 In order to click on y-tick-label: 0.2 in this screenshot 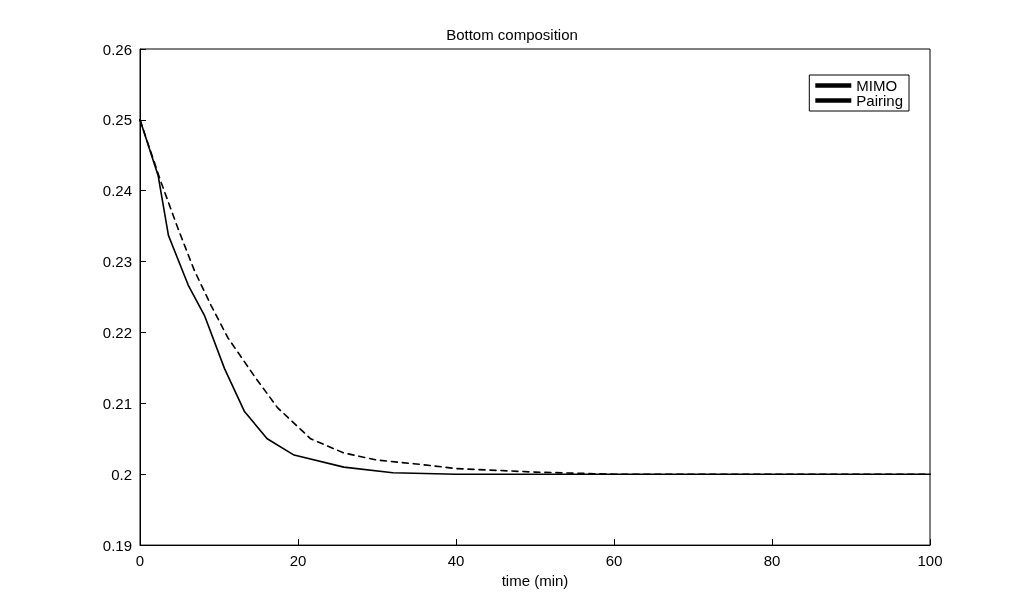, I will do `click(121, 474)`.